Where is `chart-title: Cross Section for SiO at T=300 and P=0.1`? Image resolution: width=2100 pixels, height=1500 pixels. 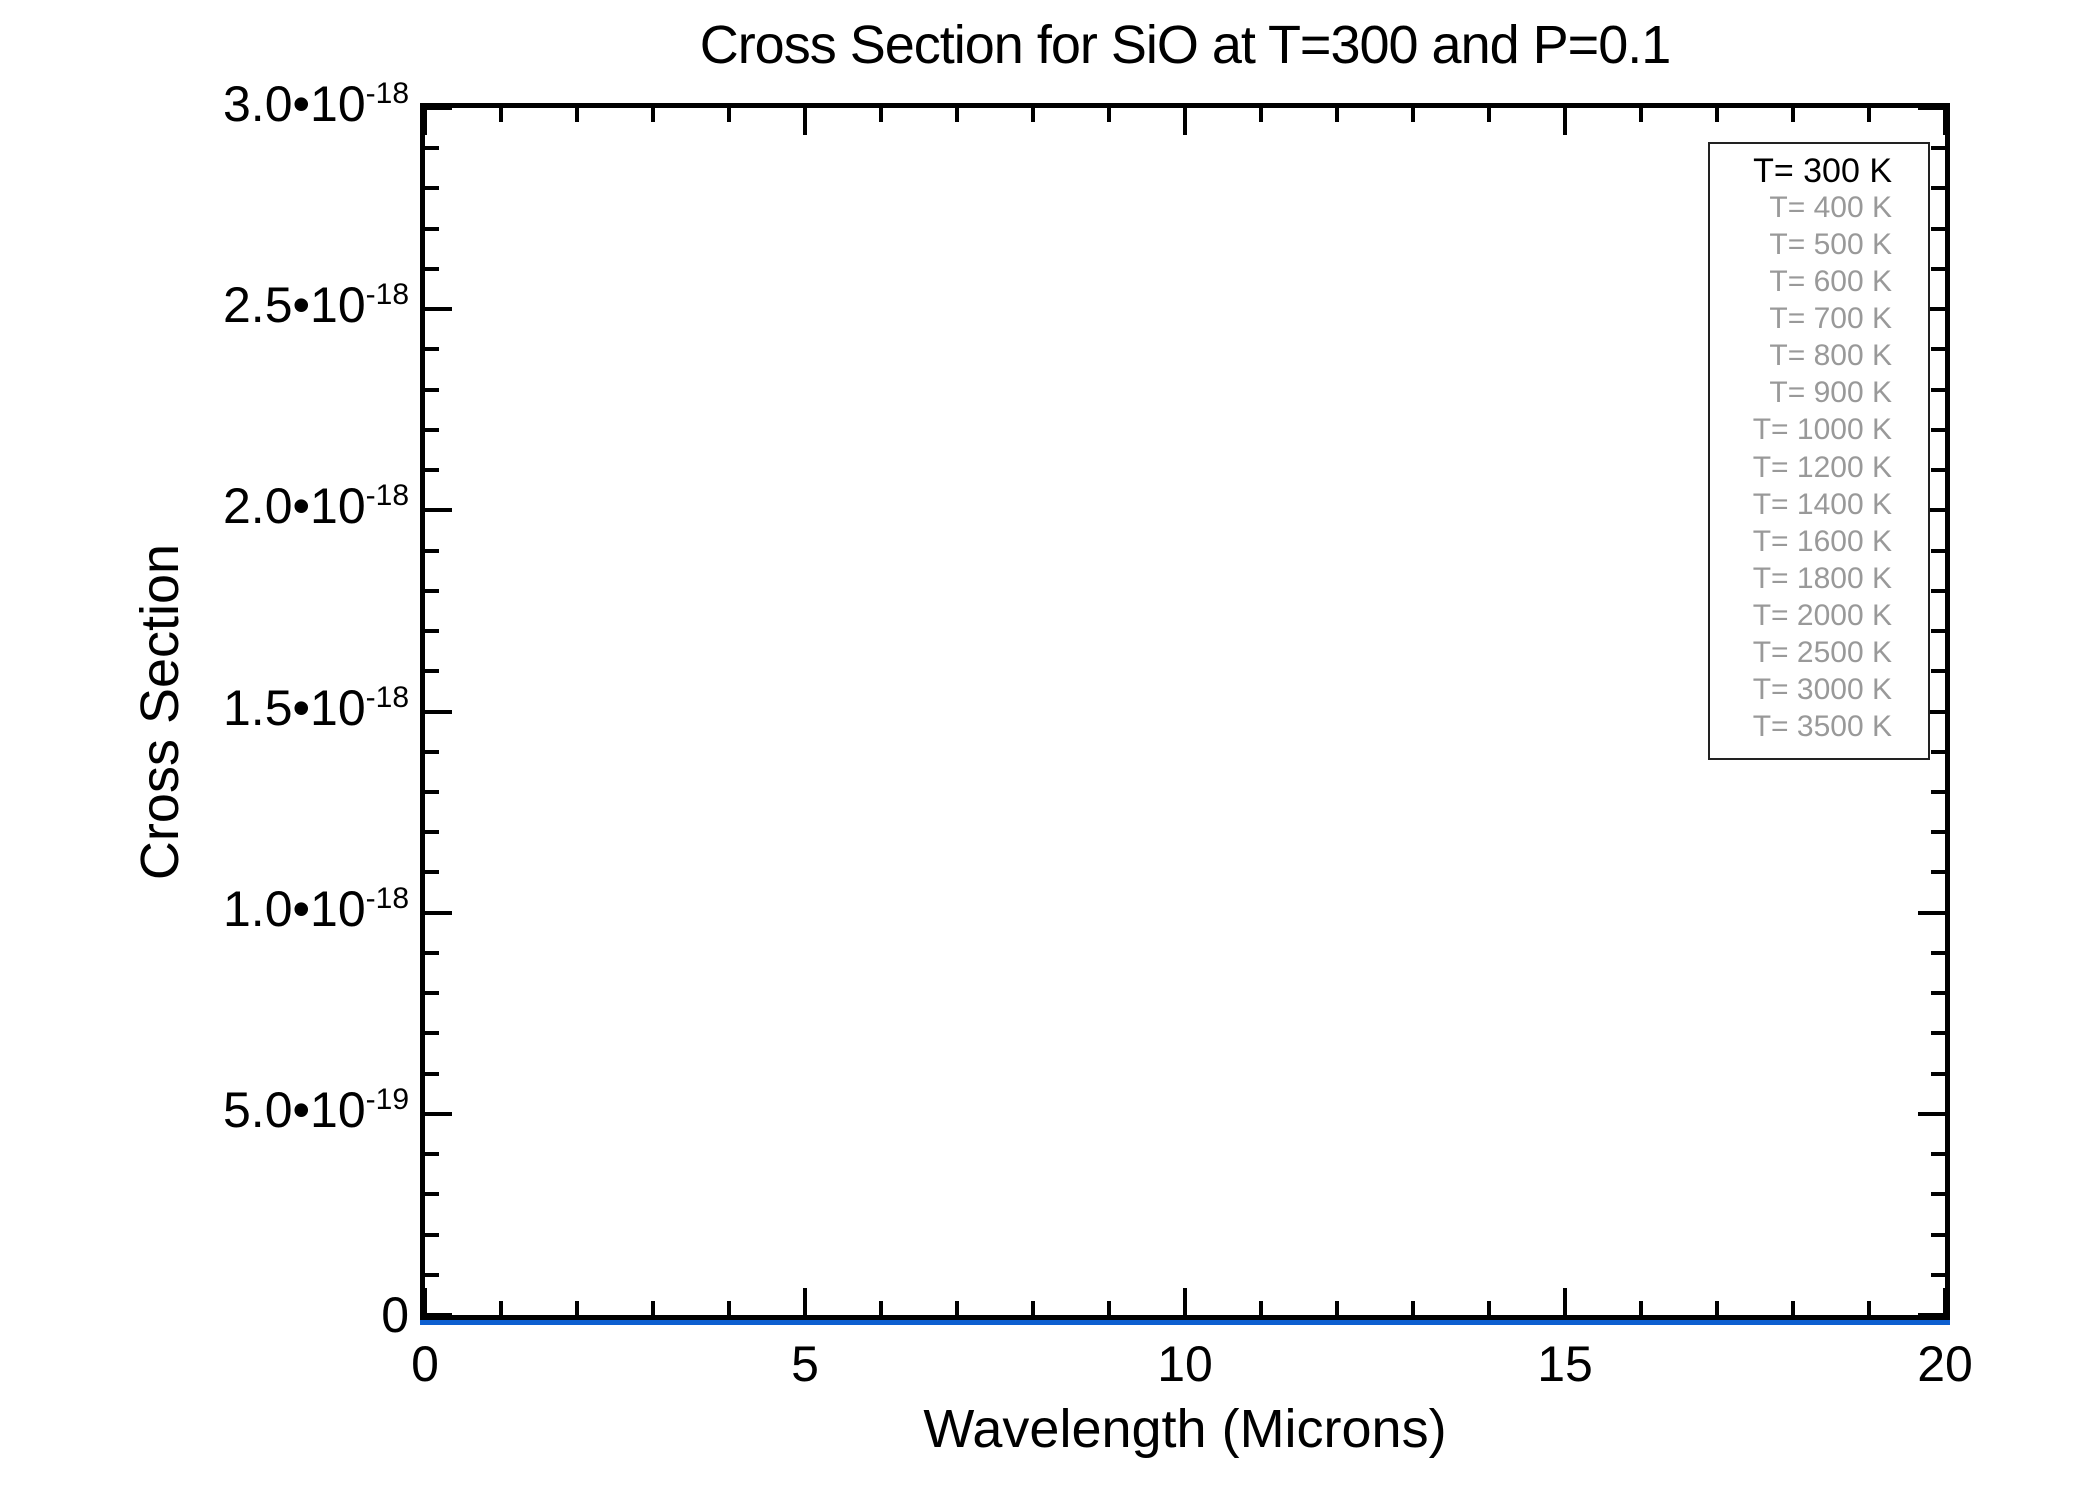
chart-title: Cross Section for SiO at T=300 and P=0.1 is located at coordinates (1185, 45).